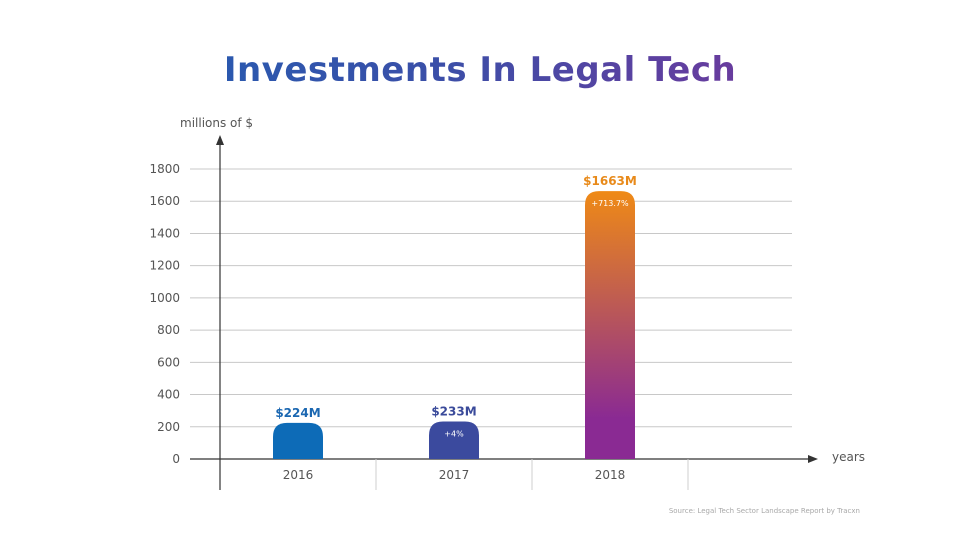  Describe the element at coordinates (453, 411) in the screenshot. I see `value-label-2017: $233M` at that location.